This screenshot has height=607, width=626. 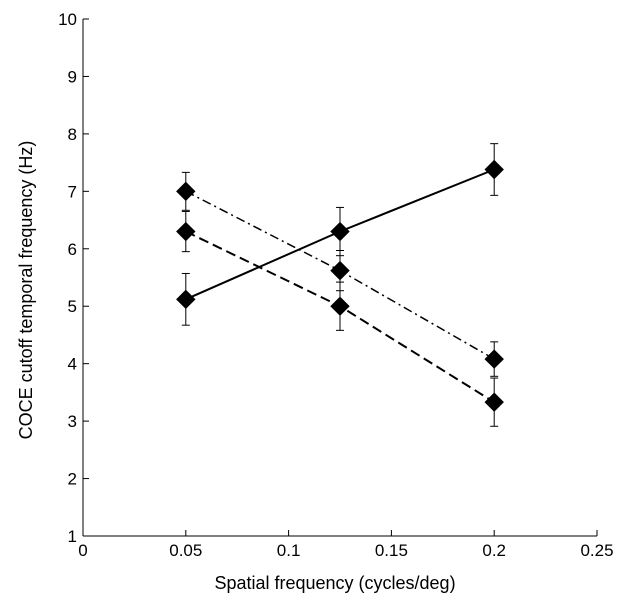 I want to click on y-tick-label: 5, so click(x=72, y=306).